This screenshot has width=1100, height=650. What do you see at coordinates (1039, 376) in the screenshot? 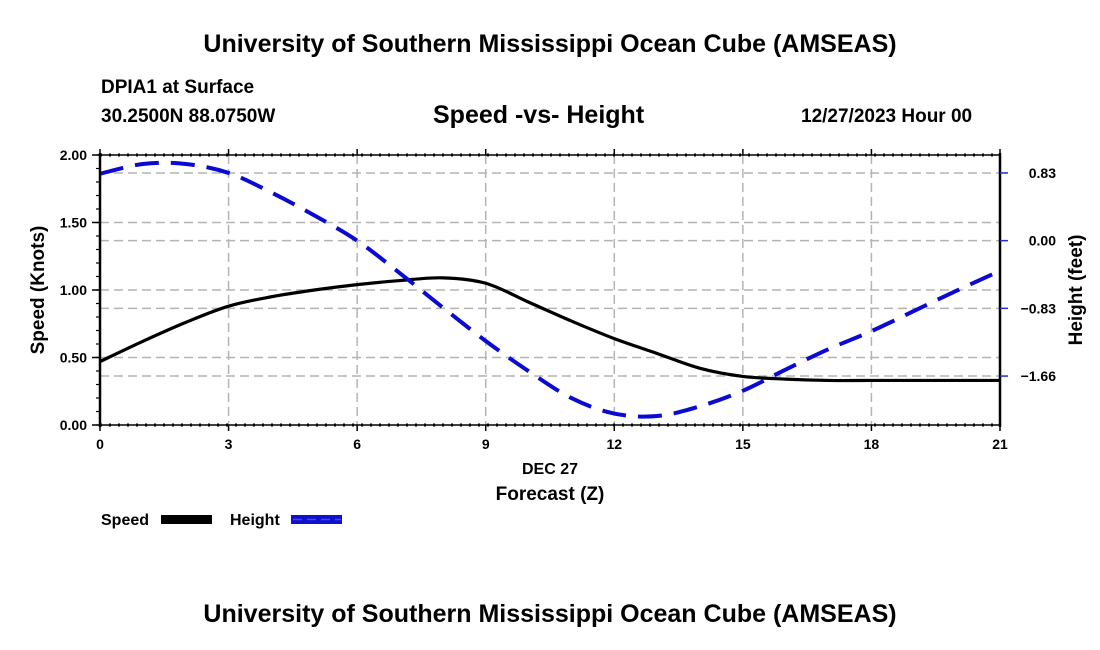
I see `y2-tick-label: −1.66` at bounding box center [1039, 376].